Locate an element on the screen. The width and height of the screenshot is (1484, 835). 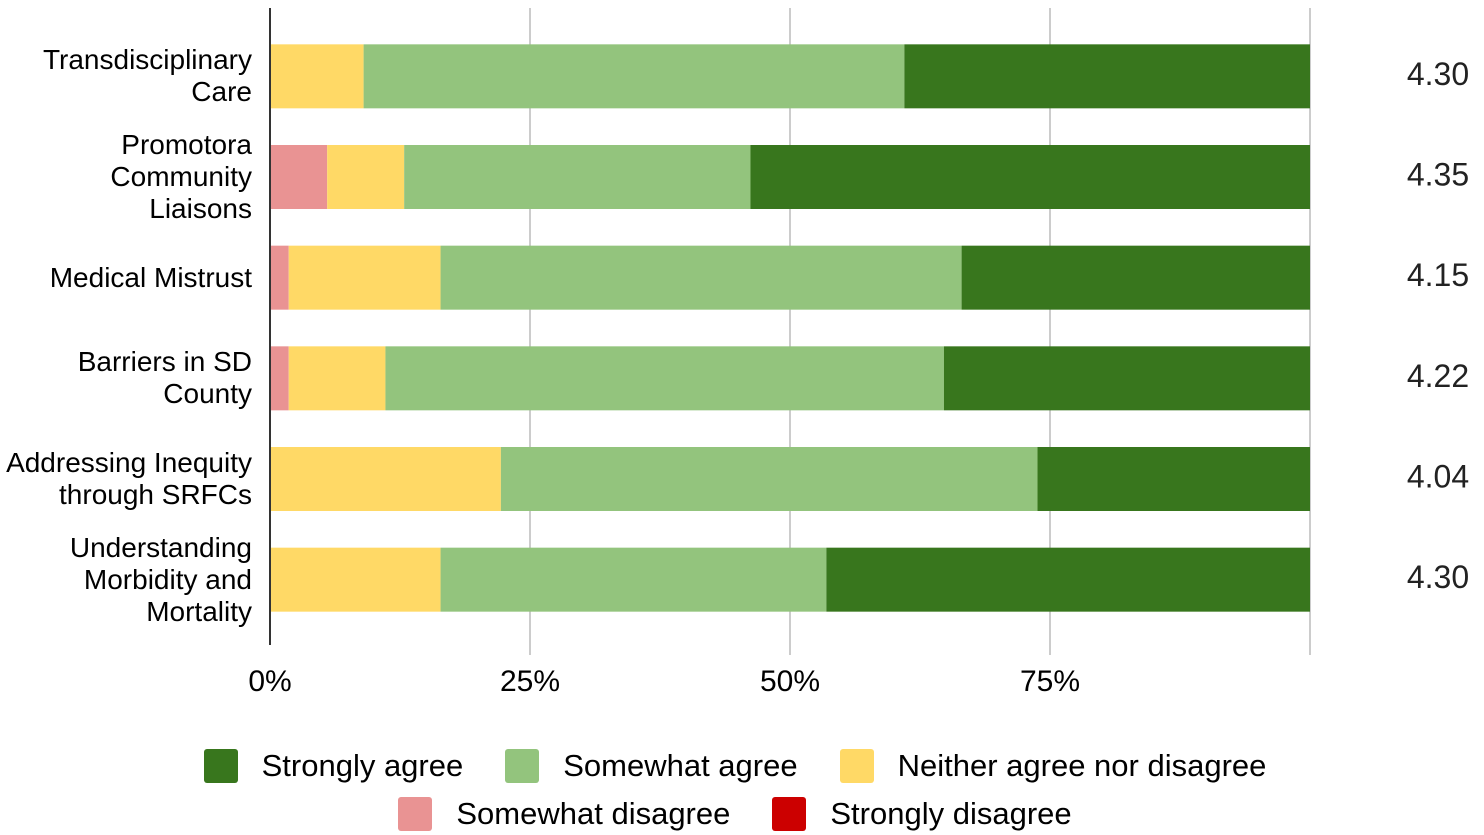
legend-item: Neither agree nor disagree is located at coordinates (1053, 766).